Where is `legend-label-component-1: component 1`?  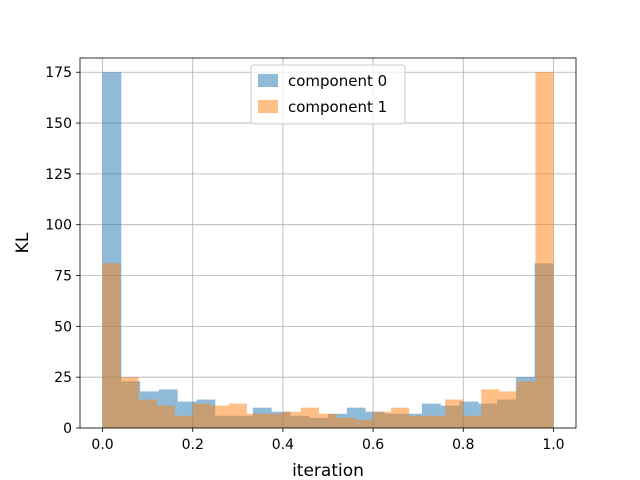
legend-label-component-1: component 1 is located at coordinates (337, 107).